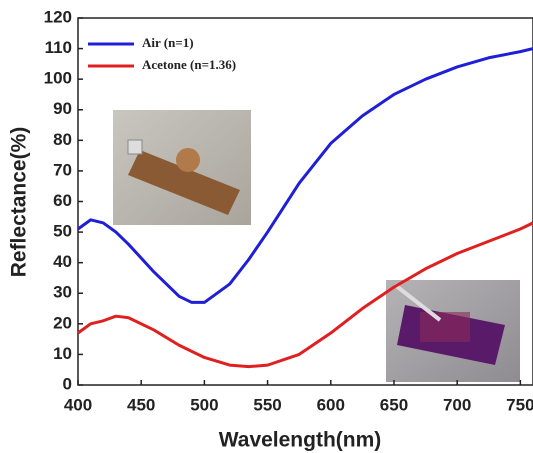 This screenshot has height=453, width=533. What do you see at coordinates (267, 404) in the screenshot?
I see `x-tick-label: 550` at bounding box center [267, 404].